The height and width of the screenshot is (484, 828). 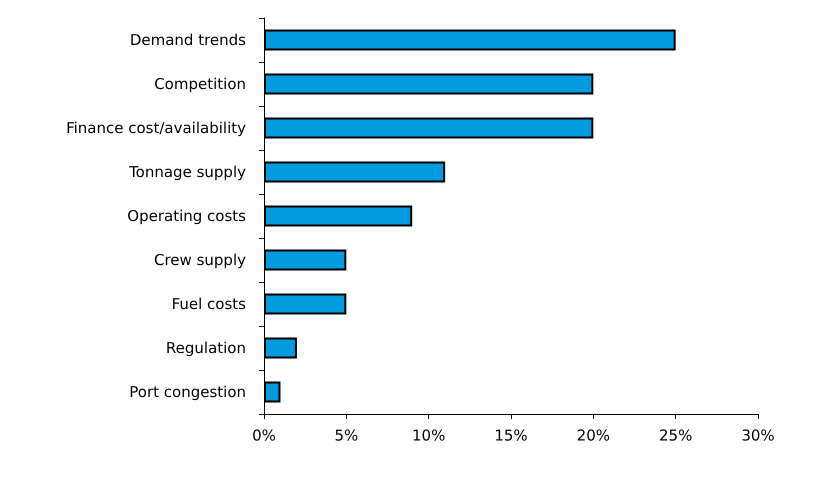 What do you see at coordinates (264, 435) in the screenshot?
I see `x-tick-label: 0%` at bounding box center [264, 435].